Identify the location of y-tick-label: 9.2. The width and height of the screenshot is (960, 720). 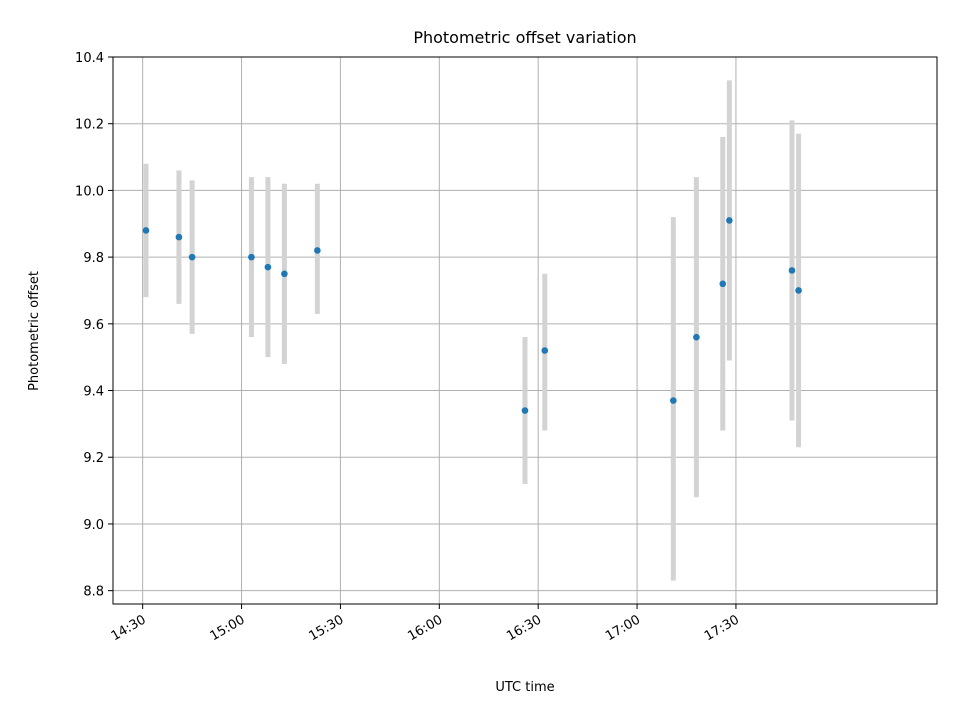
(93, 458).